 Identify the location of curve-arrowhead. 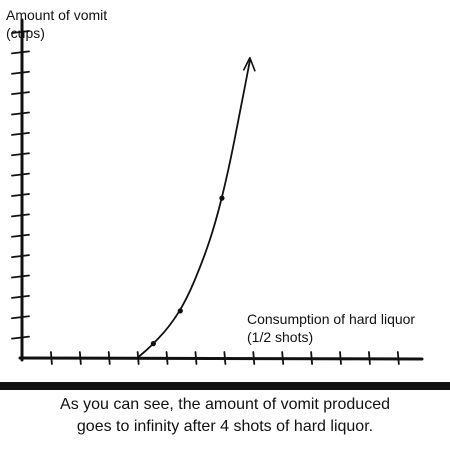
(249, 64).